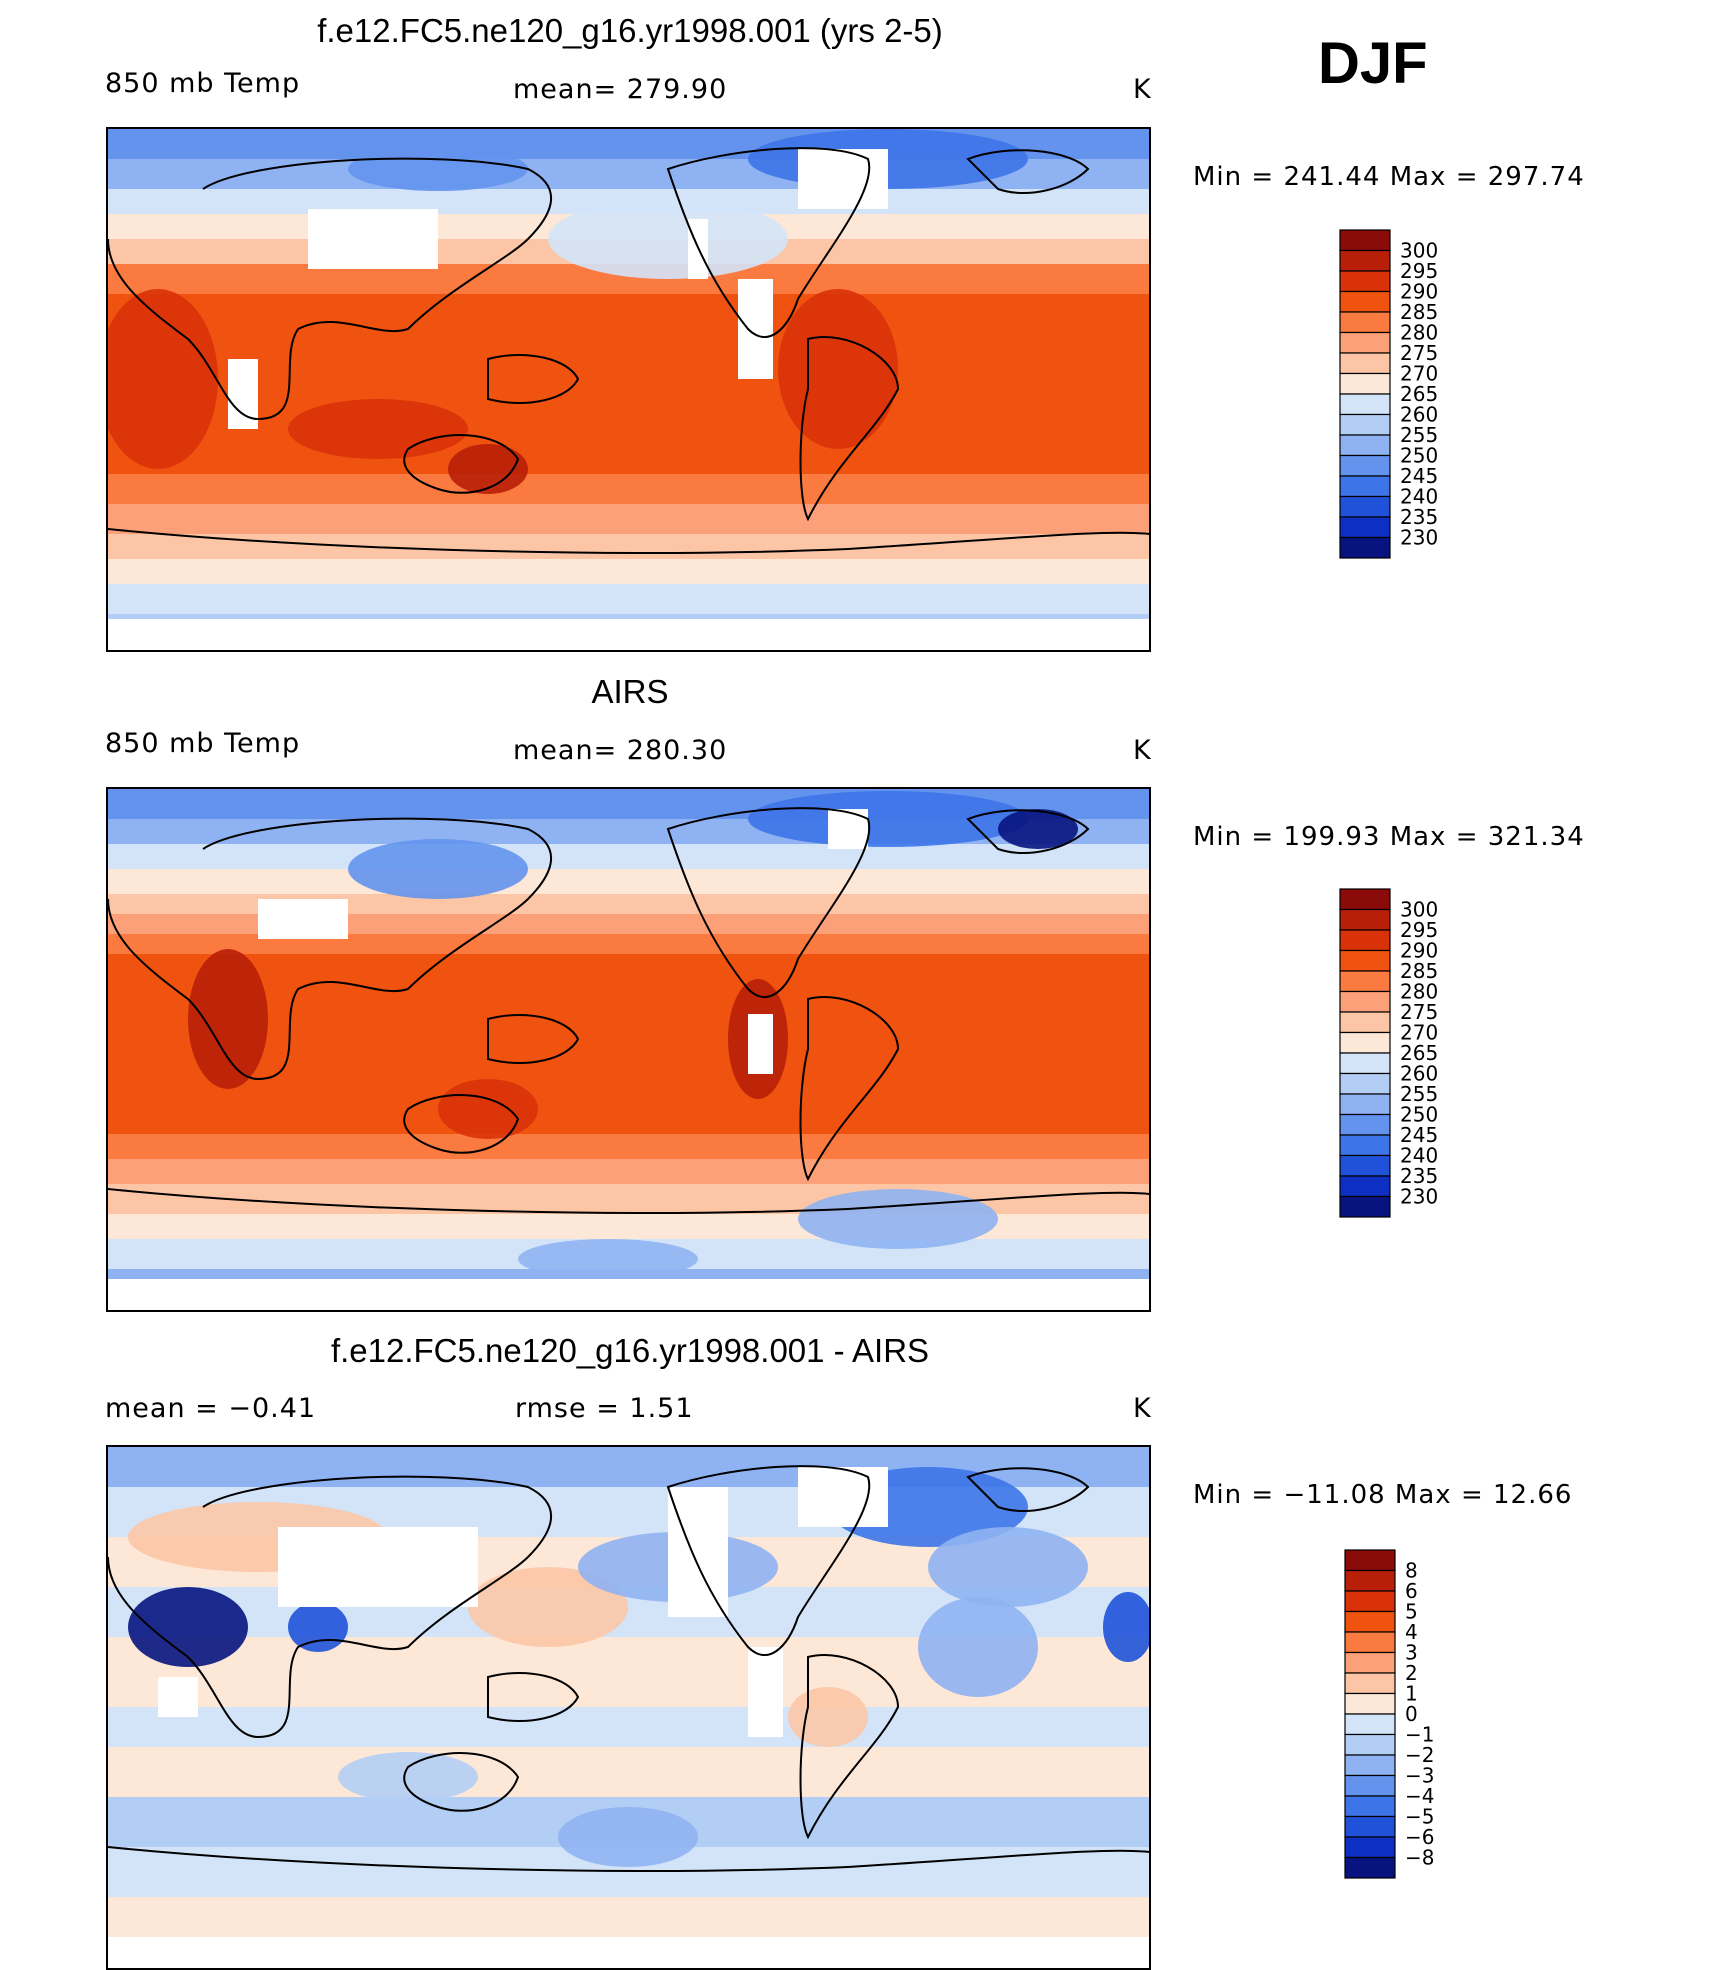  I want to click on colorbar-tick-label: 285, so click(1419, 971).